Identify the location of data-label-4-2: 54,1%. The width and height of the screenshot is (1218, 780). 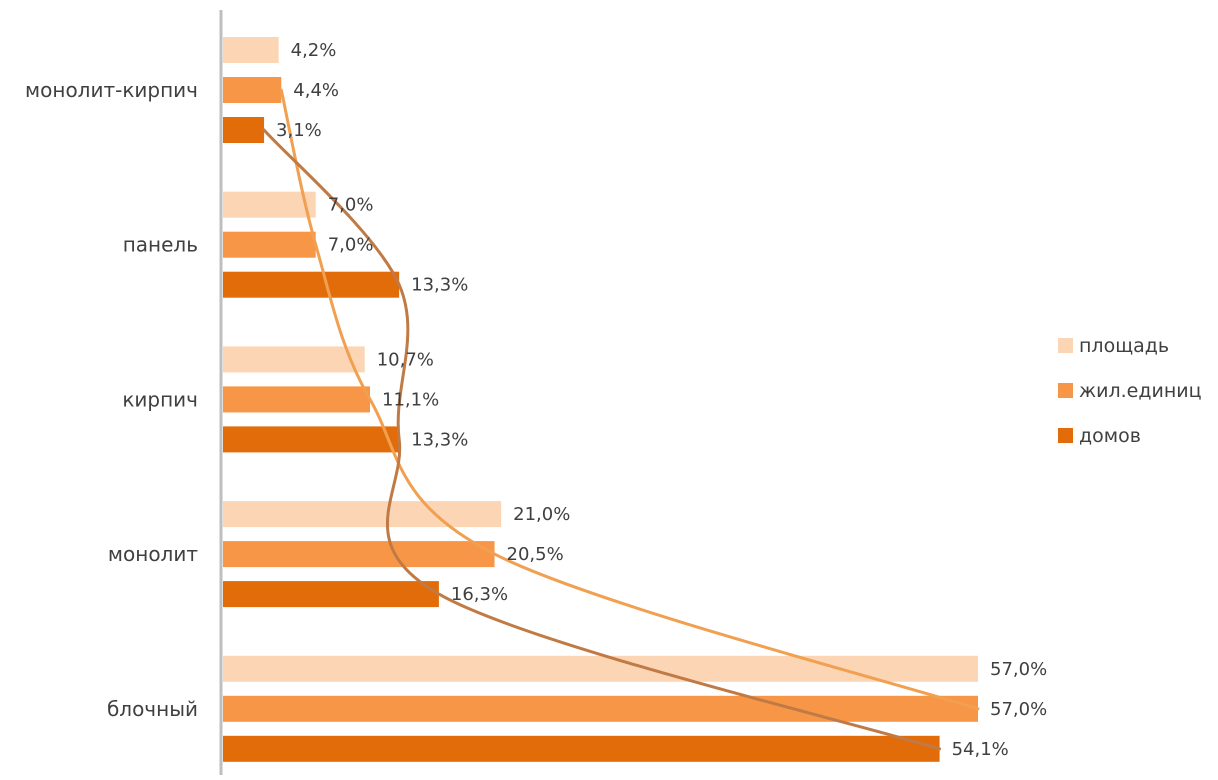
(980, 749).